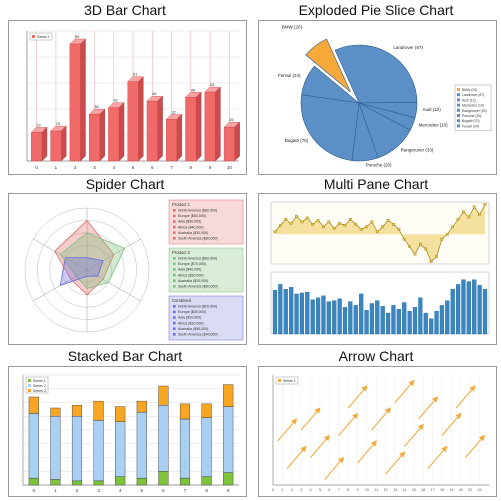  Describe the element at coordinates (193, 233) in the screenshot. I see `spider-legend-item: Australia ($30,000)` at that location.